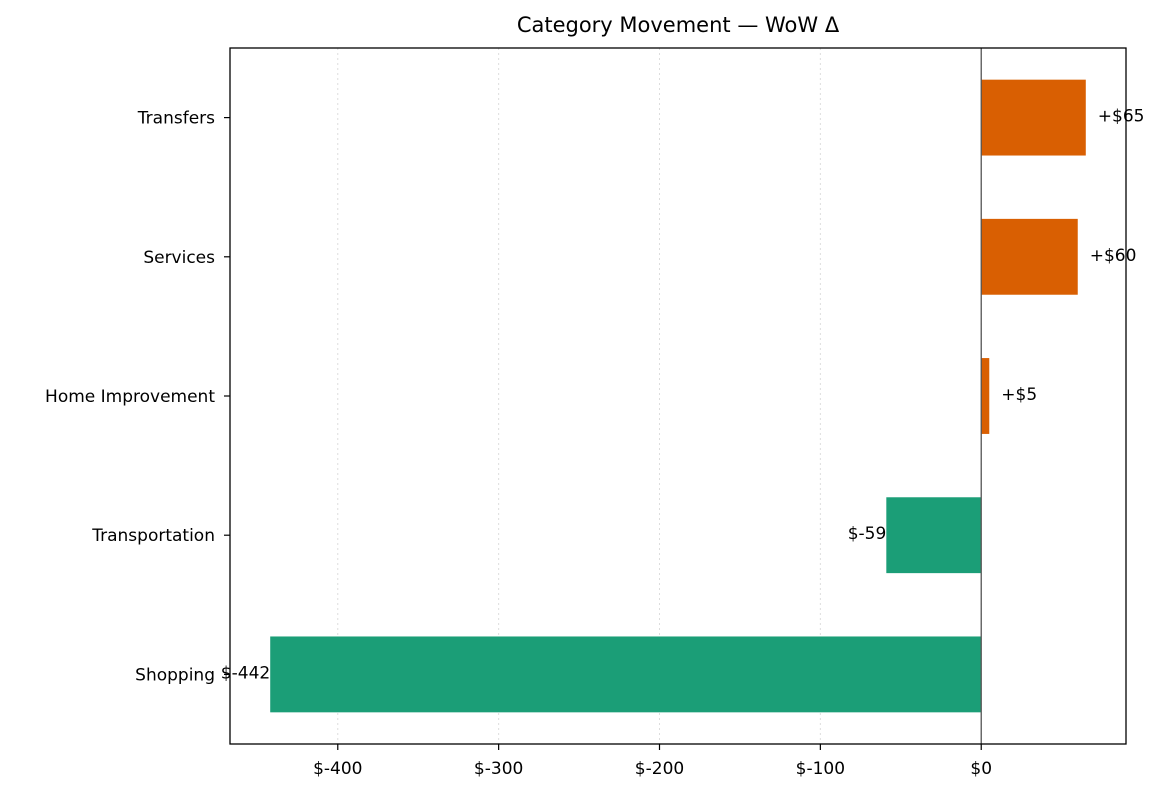 The height and width of the screenshot is (792, 1167). Describe the element at coordinates (1121, 117) in the screenshot. I see `bar-value-label: +$65` at that location.